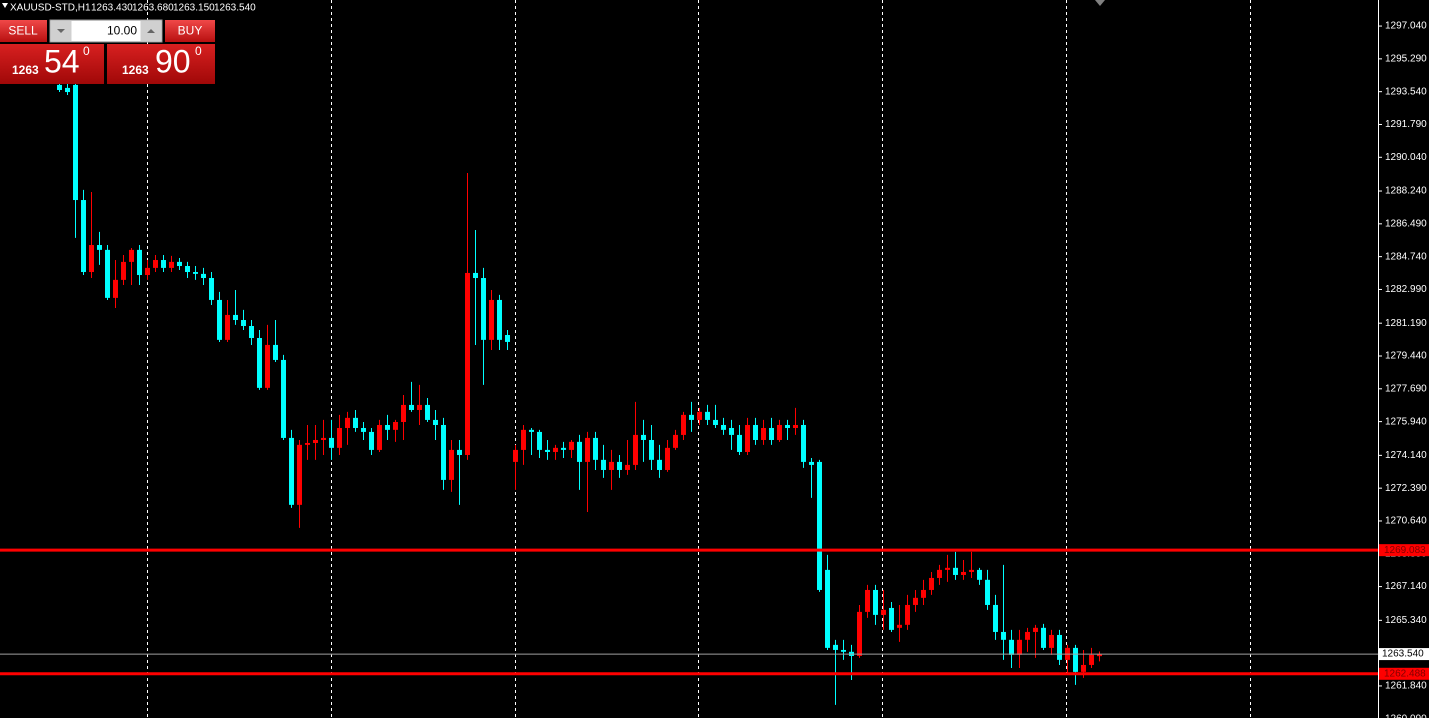 The width and height of the screenshot is (1429, 718). I want to click on ohlc-close: 1263.540, so click(235, 8).